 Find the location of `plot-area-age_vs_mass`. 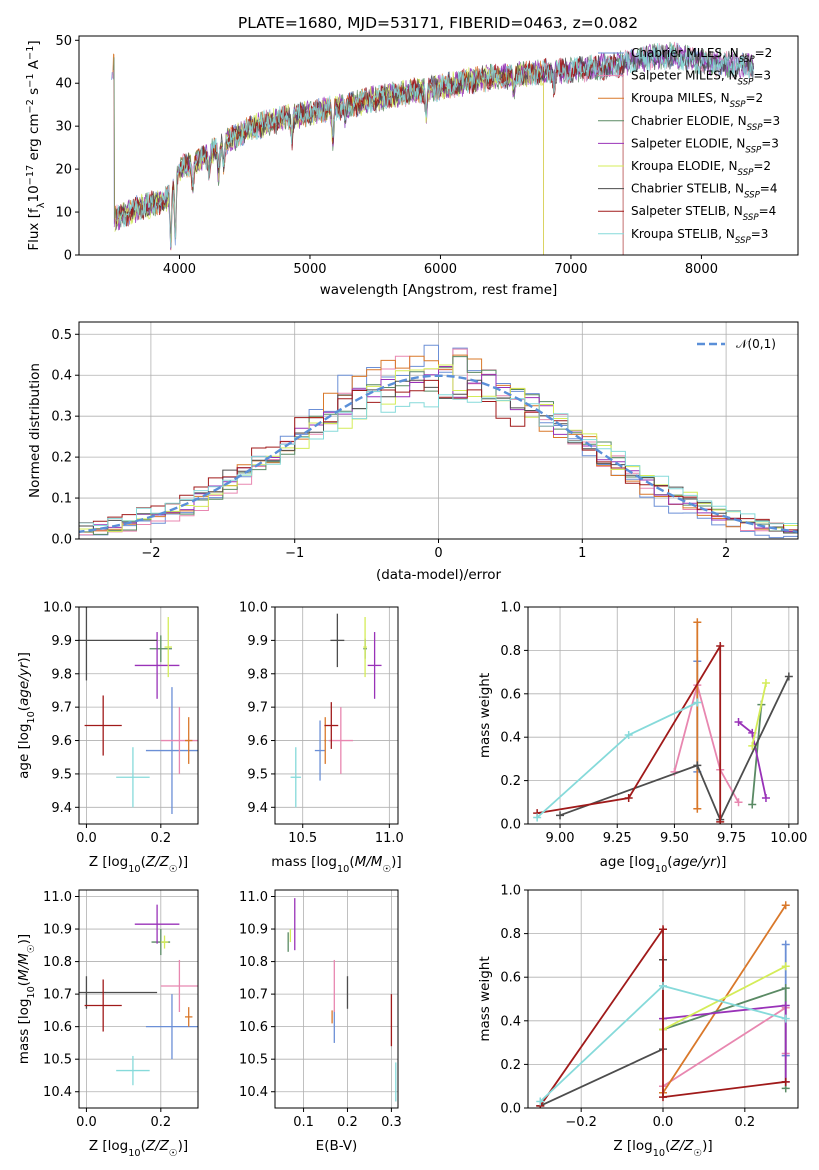

plot-area-age_vs_mass is located at coordinates (336, 710).